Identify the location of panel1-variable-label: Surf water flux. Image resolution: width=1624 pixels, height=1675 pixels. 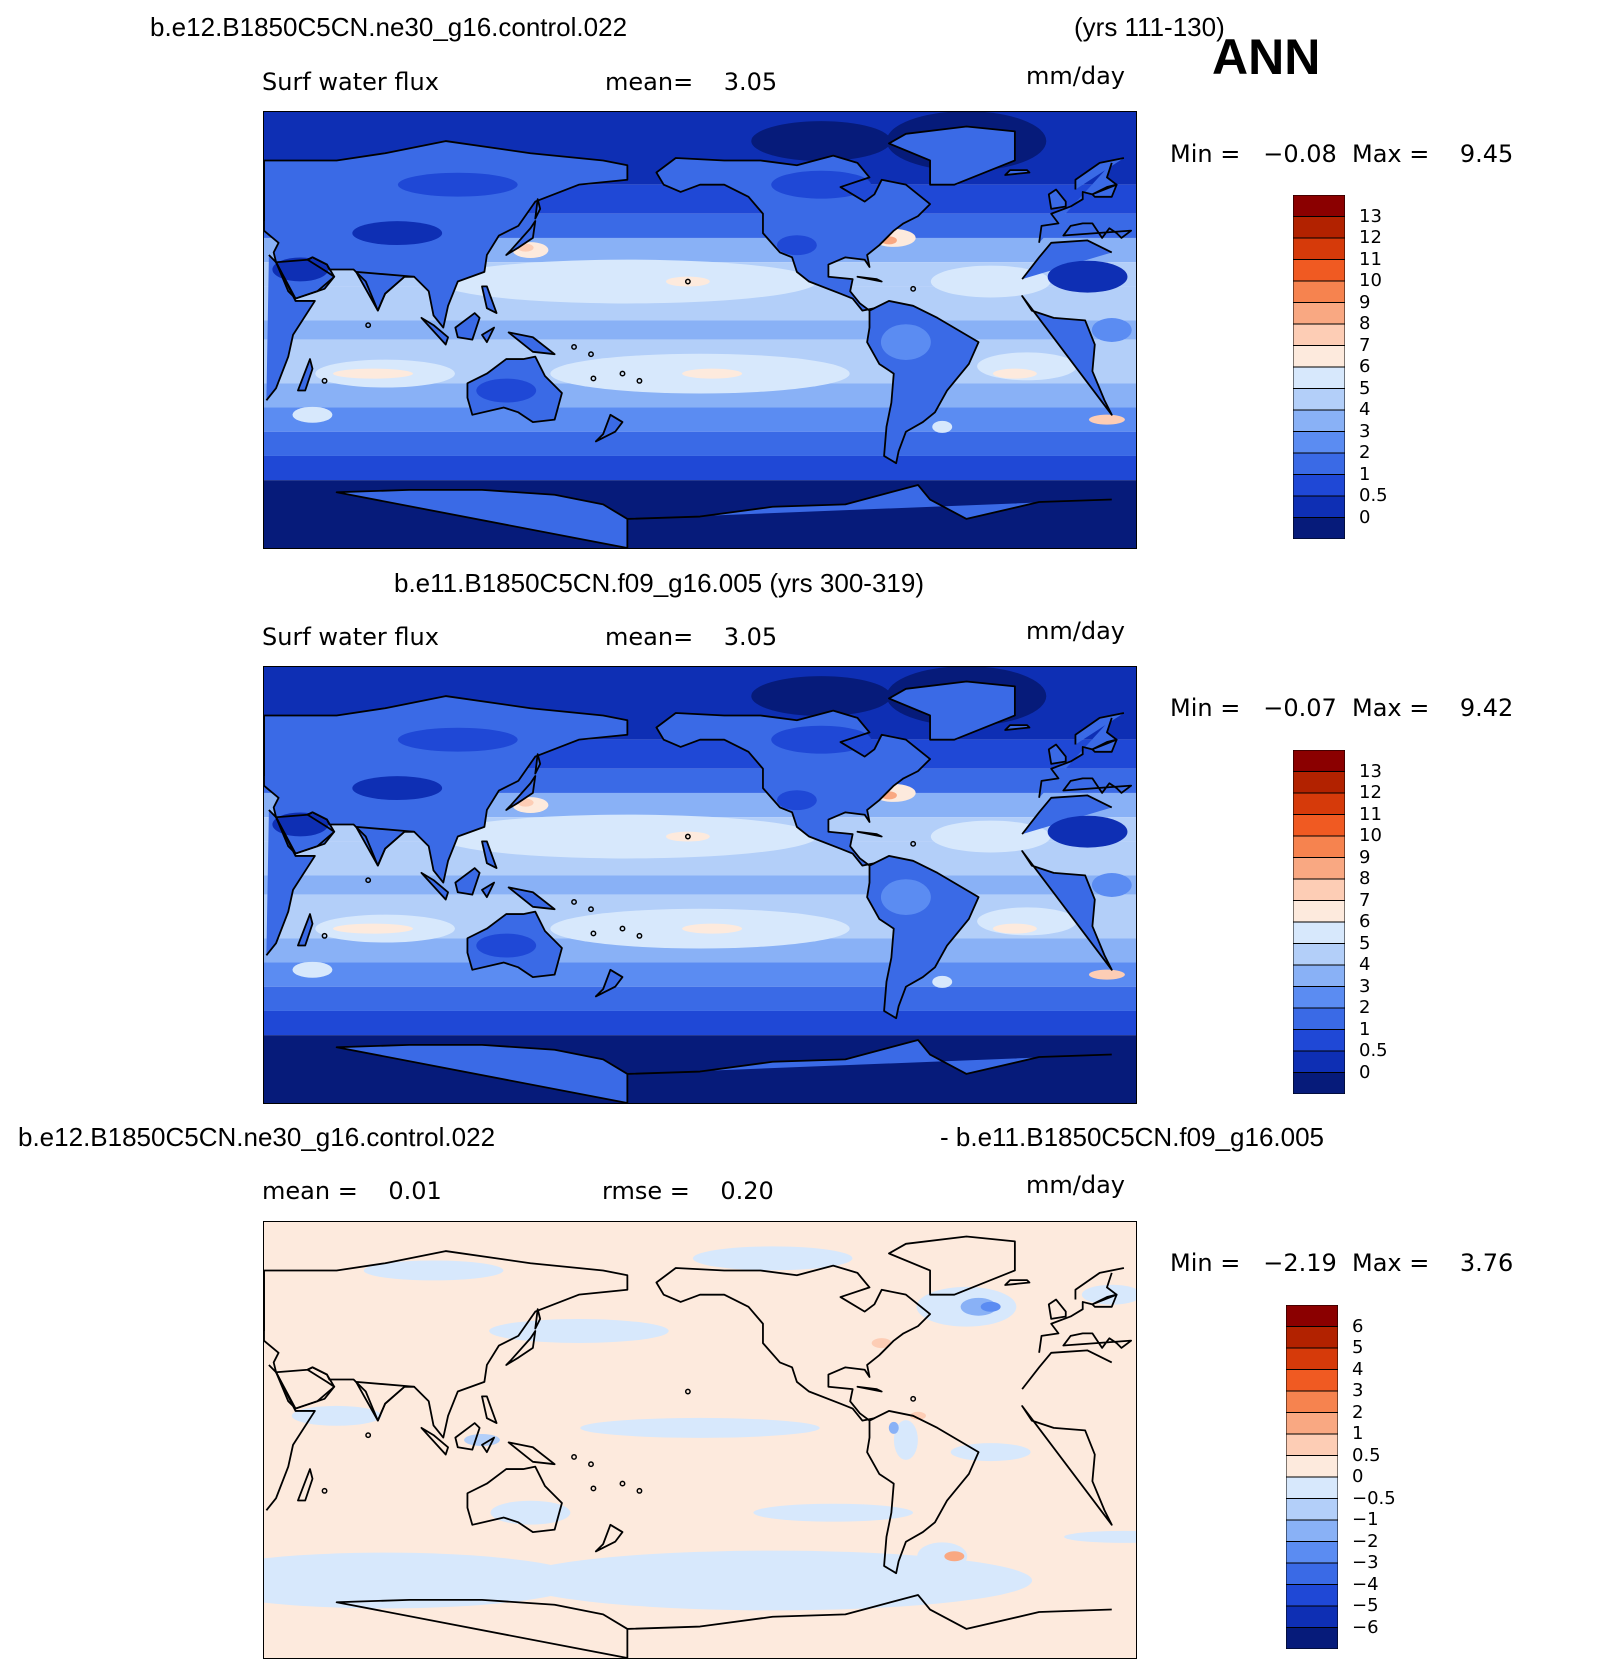
(350, 82).